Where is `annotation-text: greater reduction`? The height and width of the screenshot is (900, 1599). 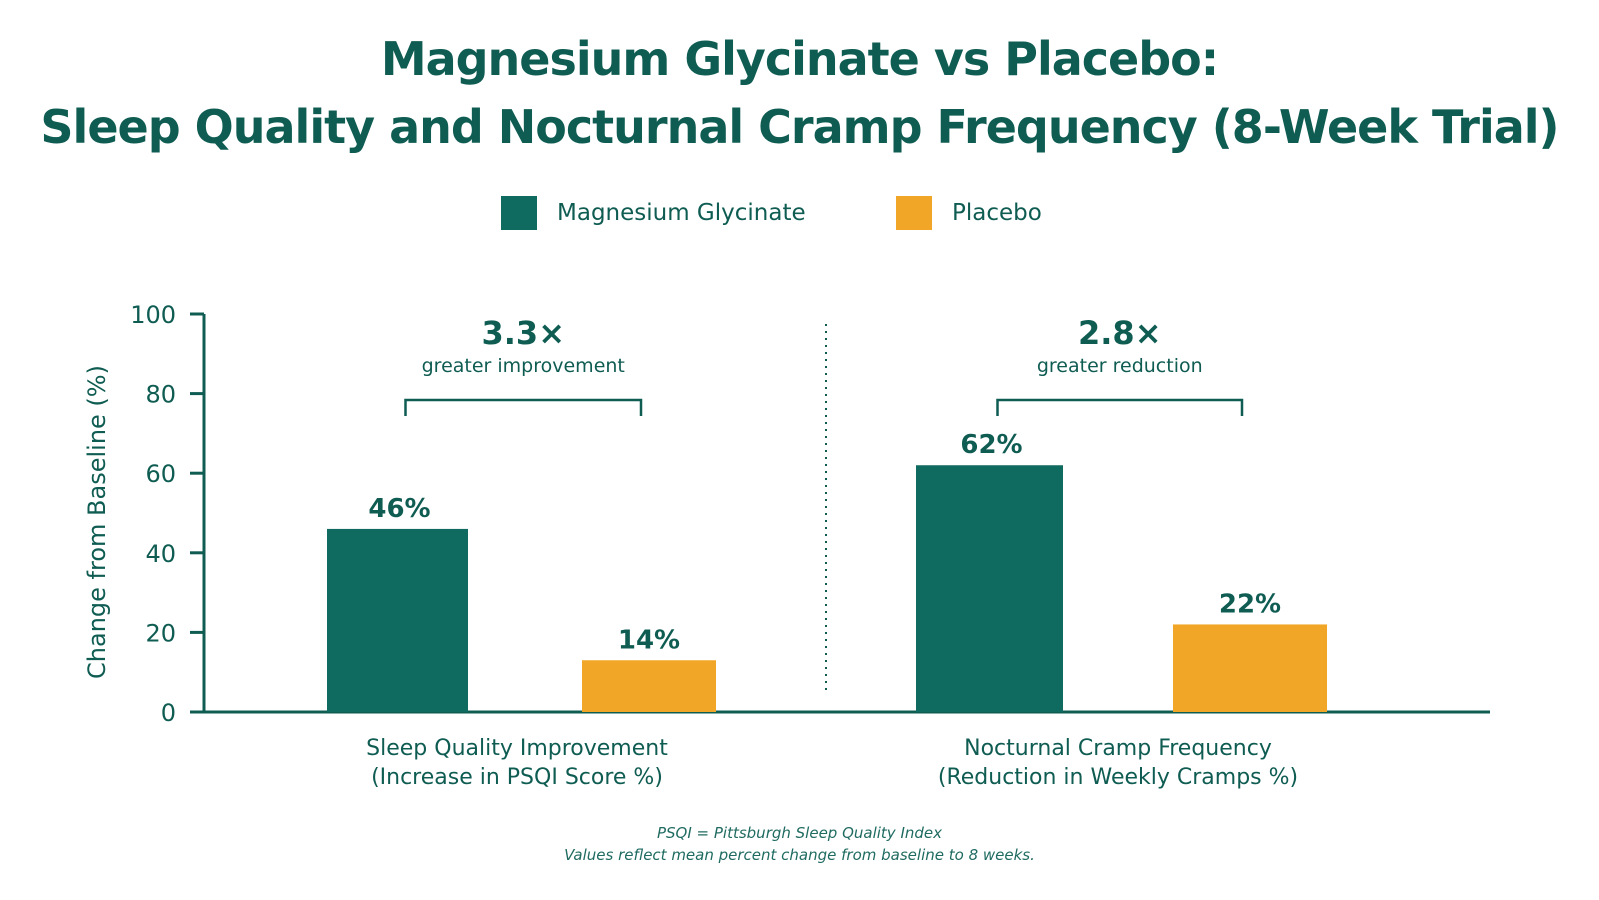 annotation-text: greater reduction is located at coordinates (1120, 366).